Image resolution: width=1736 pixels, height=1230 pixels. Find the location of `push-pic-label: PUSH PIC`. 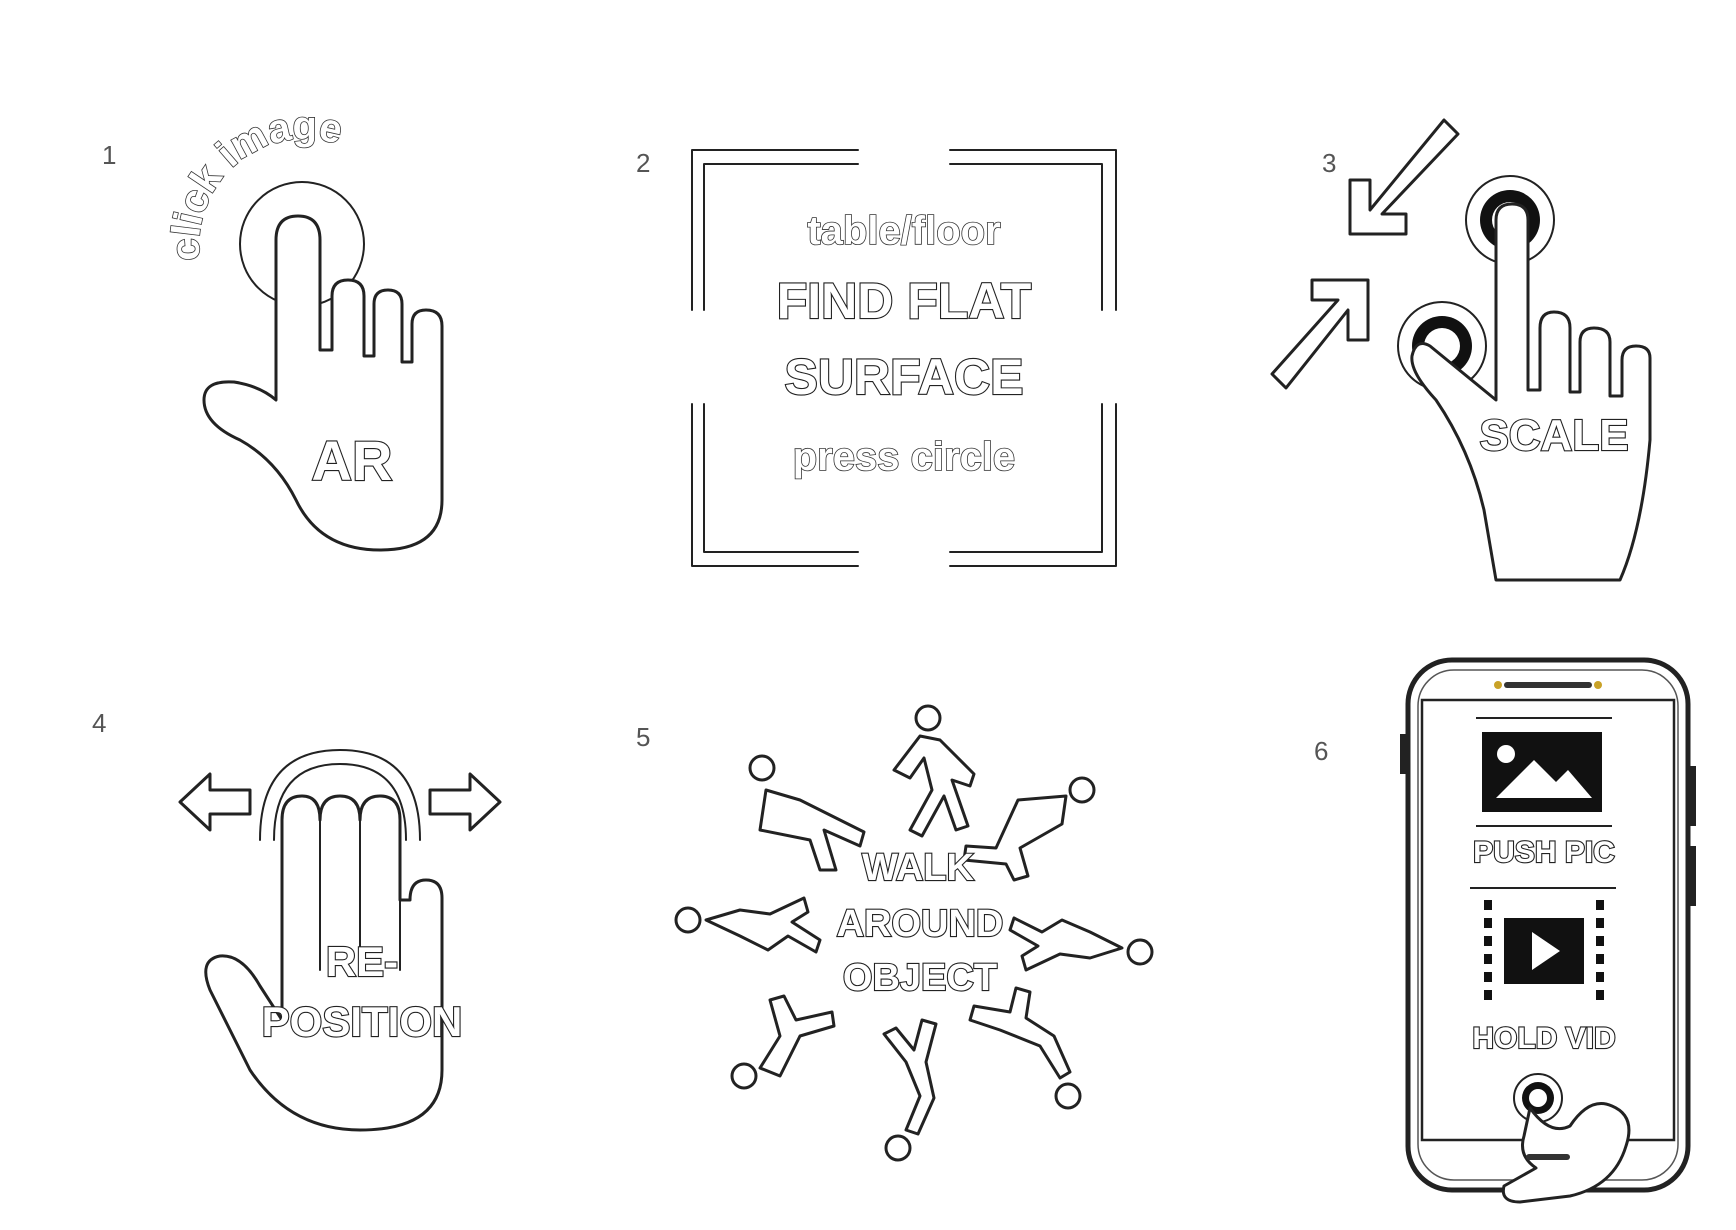

push-pic-label: PUSH PIC is located at coordinates (1544, 852).